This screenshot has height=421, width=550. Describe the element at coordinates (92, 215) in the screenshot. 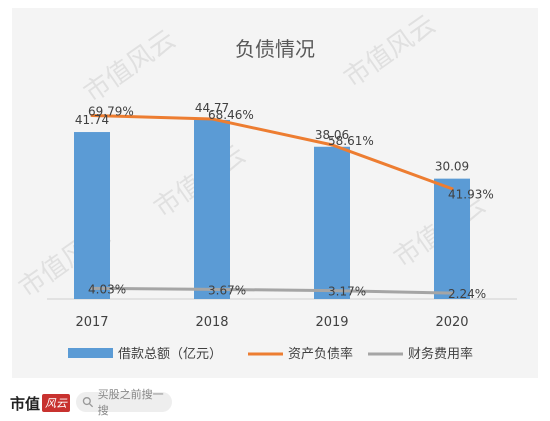

I see `bar-2017` at that location.